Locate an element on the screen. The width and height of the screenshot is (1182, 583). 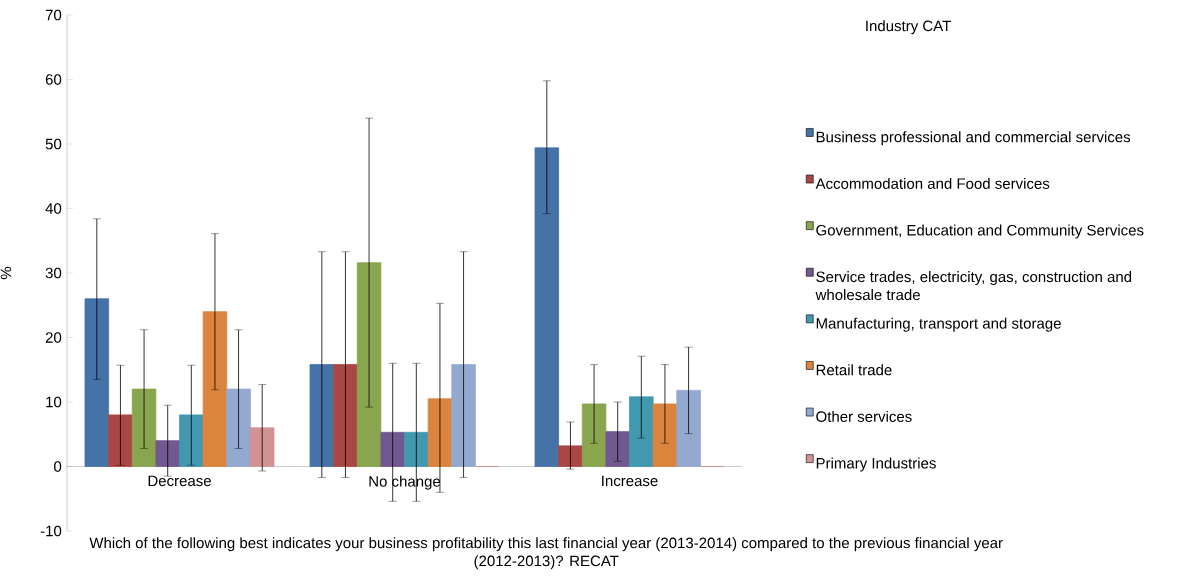
legend-label: Other services is located at coordinates (864, 416).